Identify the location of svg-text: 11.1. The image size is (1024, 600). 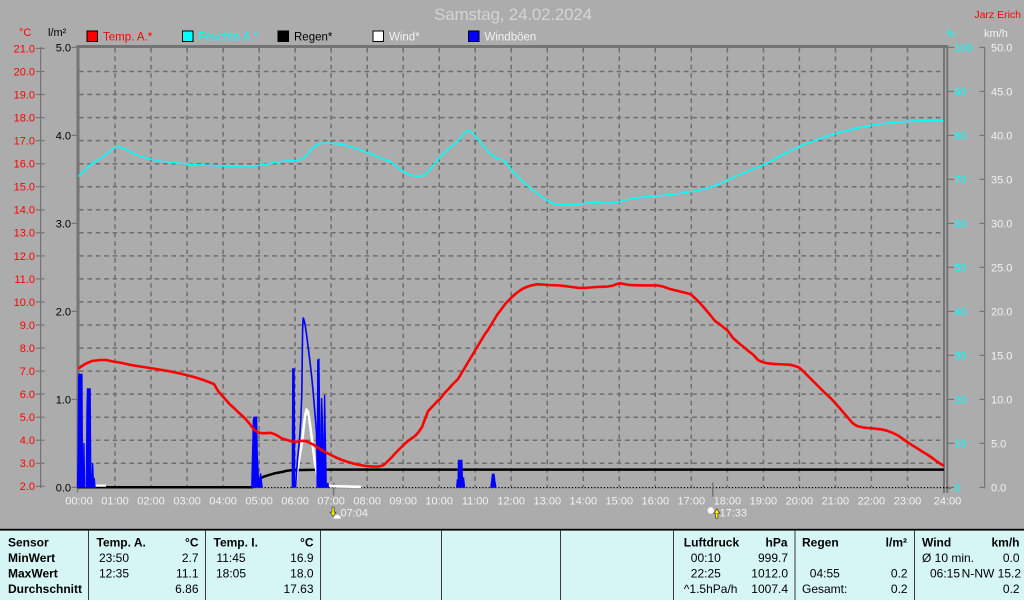
(187, 574).